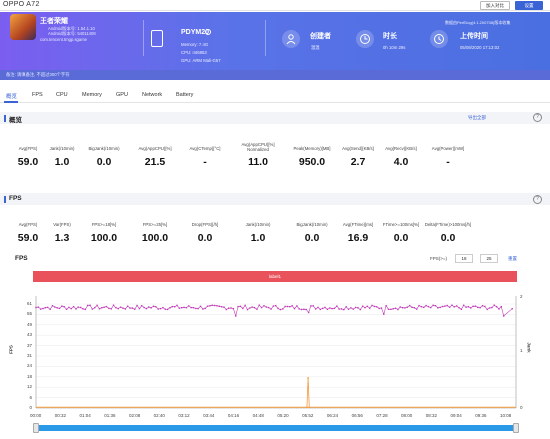  What do you see at coordinates (29, 314) in the screenshot?
I see `y-tick-label: 55` at bounding box center [29, 314].